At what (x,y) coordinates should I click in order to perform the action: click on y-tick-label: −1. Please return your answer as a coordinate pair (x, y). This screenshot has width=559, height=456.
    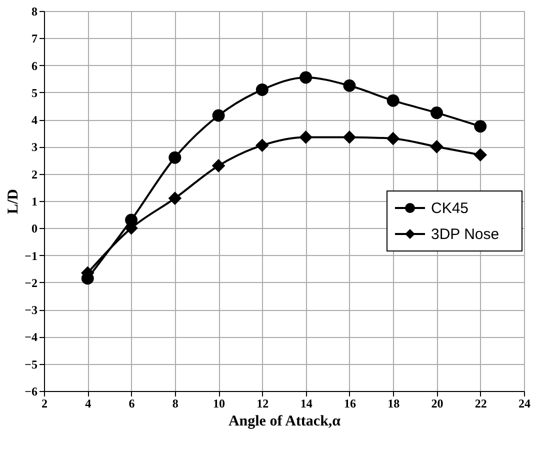
    Looking at the image, I should click on (31, 255).